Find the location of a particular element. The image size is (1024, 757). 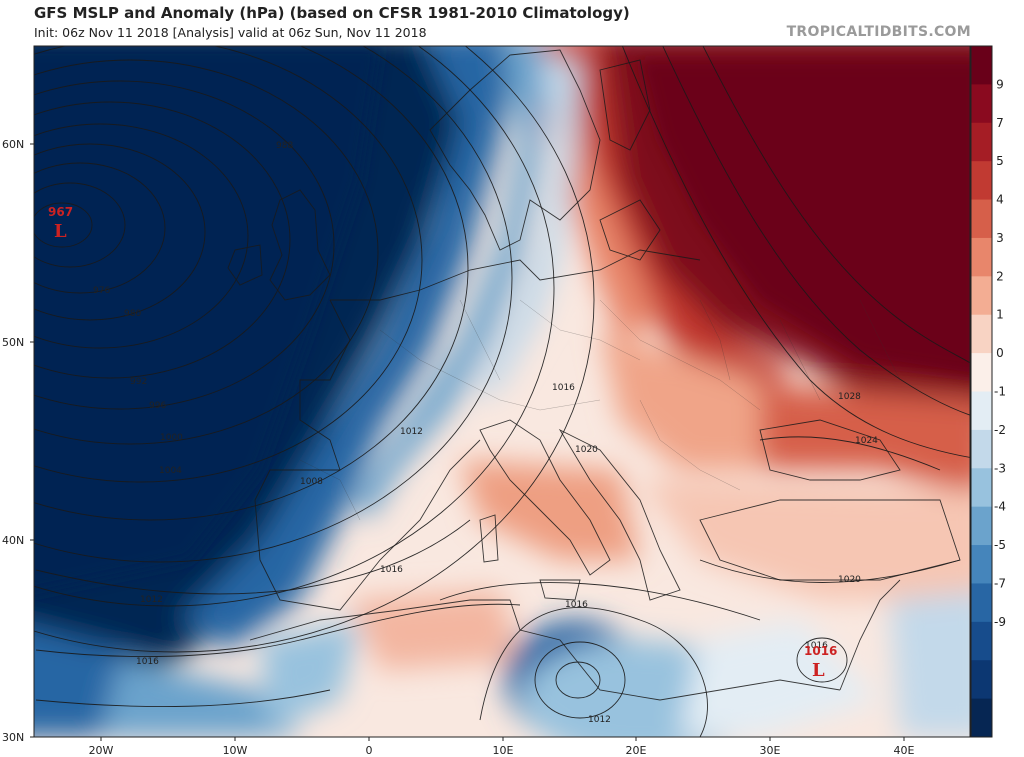

colorbar-label: 0 is located at coordinates (1000, 353).